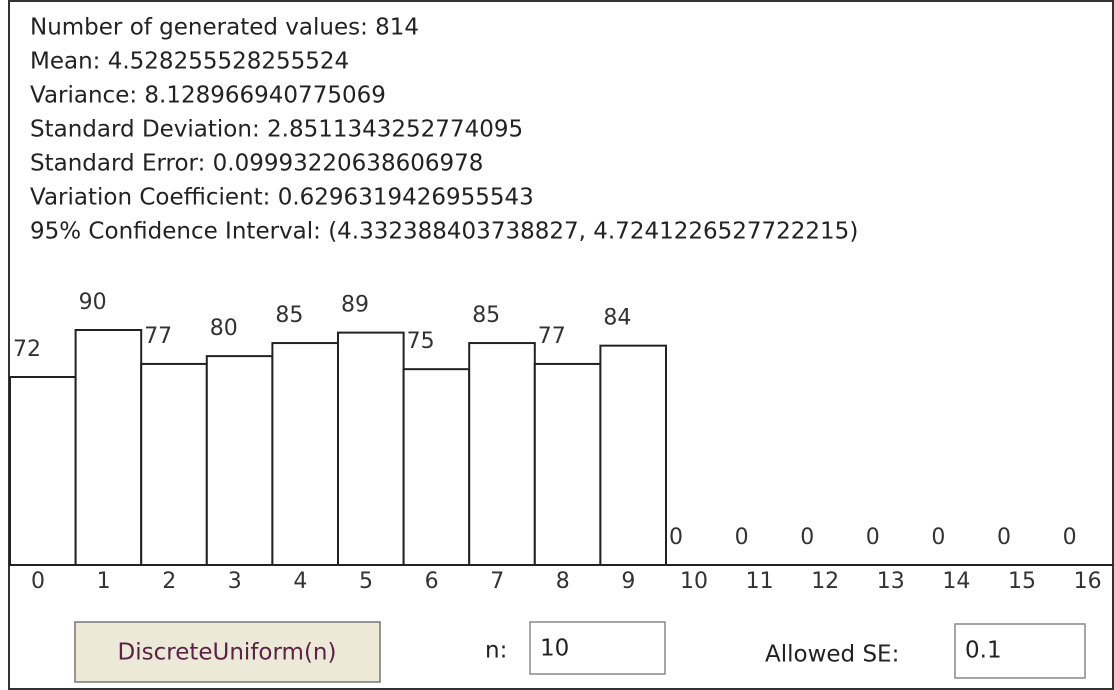  Describe the element at coordinates (355, 305) in the screenshot. I see `value-label: 89` at that location.